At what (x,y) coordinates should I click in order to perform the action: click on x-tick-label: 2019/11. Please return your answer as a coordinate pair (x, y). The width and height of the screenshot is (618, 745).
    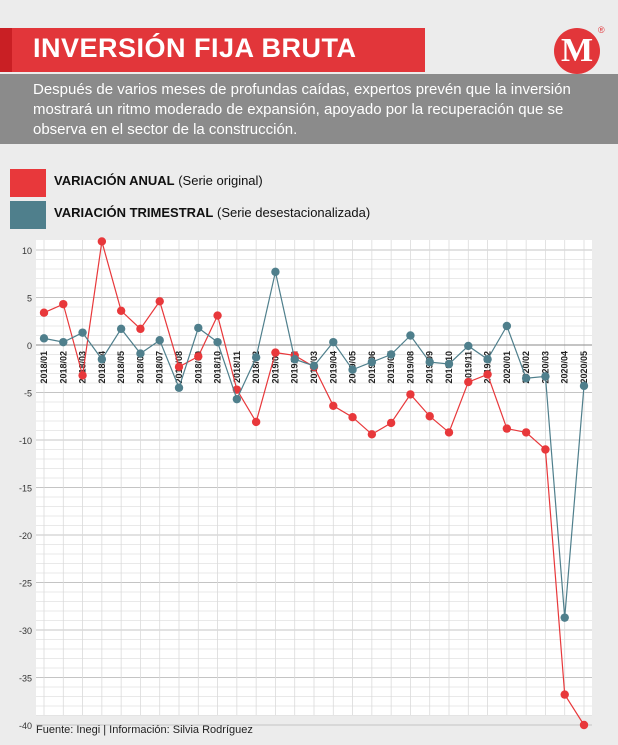
    Looking at the image, I should click on (468, 367).